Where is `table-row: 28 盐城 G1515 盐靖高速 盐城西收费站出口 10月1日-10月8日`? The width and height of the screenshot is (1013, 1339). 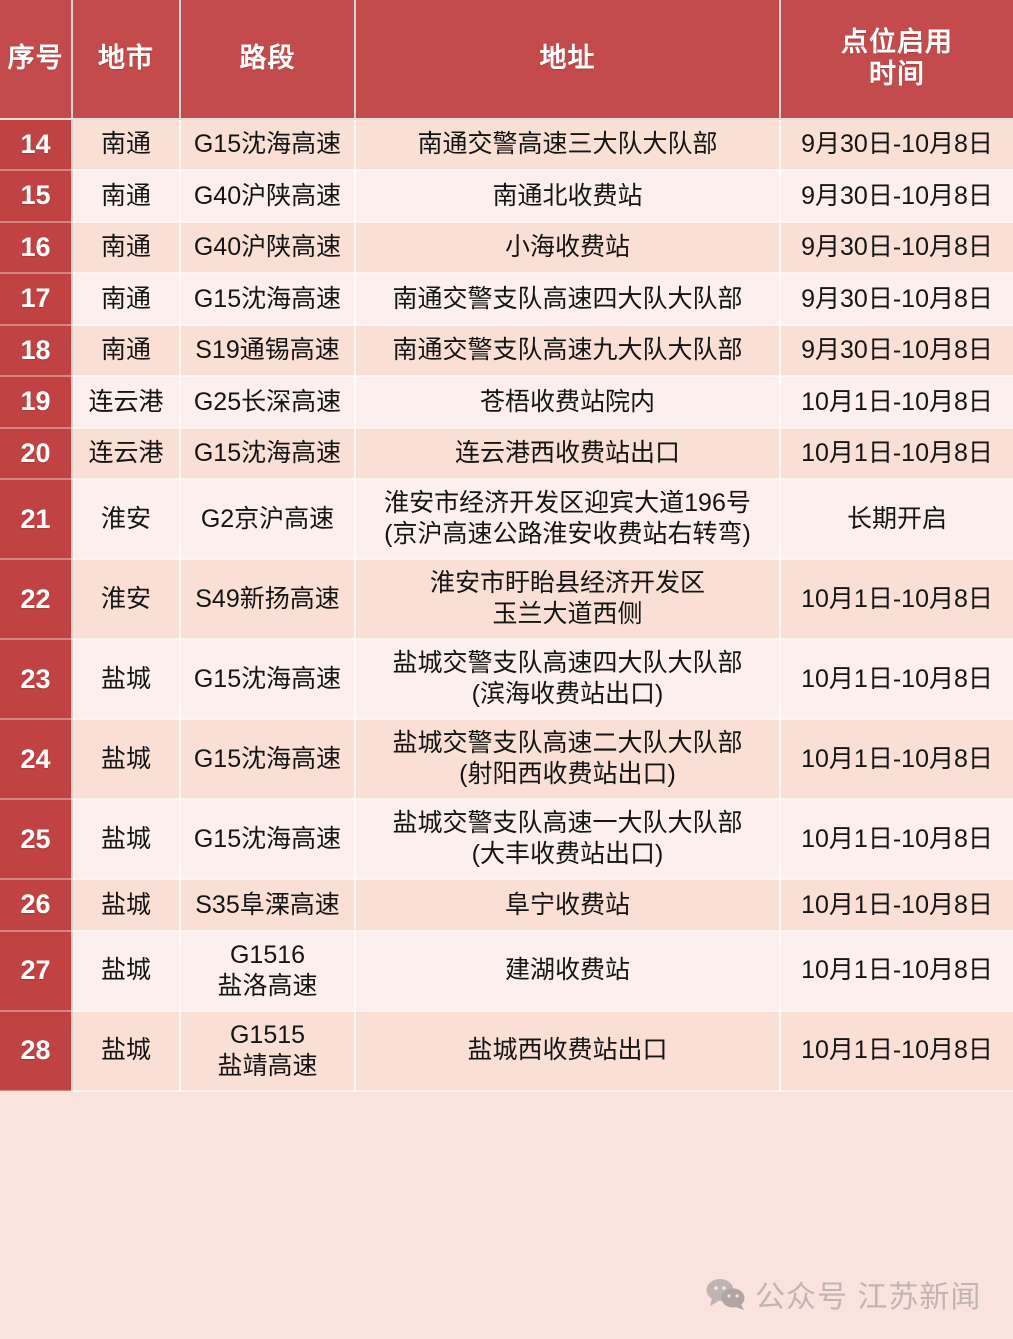
table-row: 28 盐城 G1515 盐靖高速 盐城西收费站出口 10月1日-10月8日 is located at coordinates (506, 1051).